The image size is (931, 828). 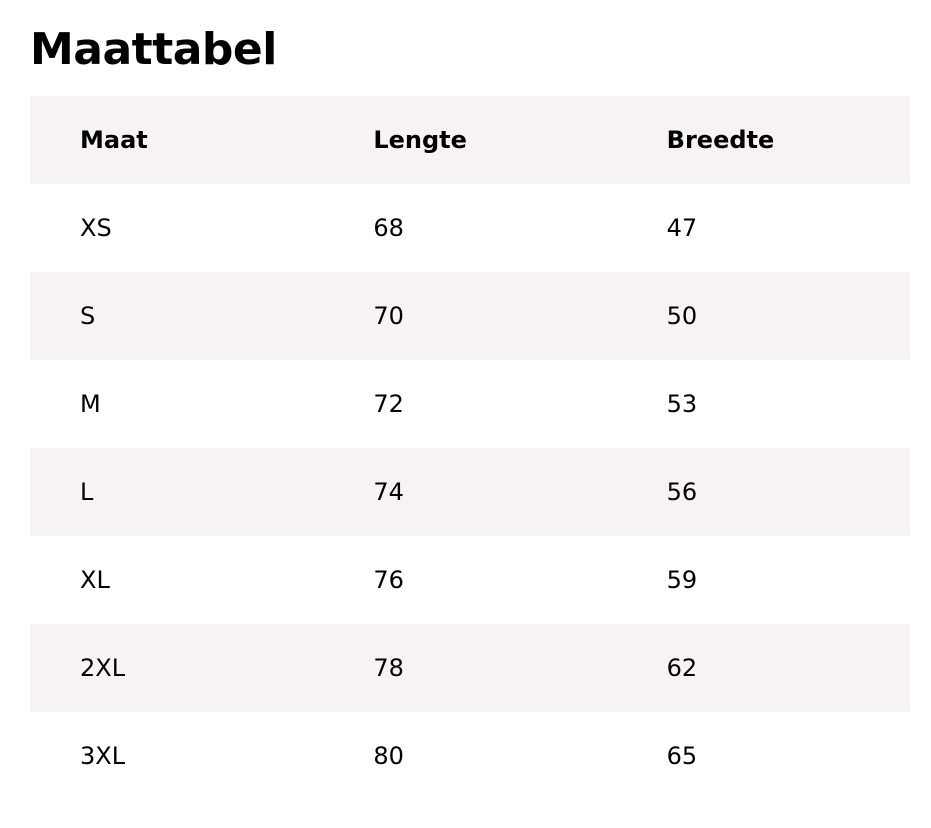 What do you see at coordinates (470, 404) in the screenshot?
I see `table-row: M 72 53` at bounding box center [470, 404].